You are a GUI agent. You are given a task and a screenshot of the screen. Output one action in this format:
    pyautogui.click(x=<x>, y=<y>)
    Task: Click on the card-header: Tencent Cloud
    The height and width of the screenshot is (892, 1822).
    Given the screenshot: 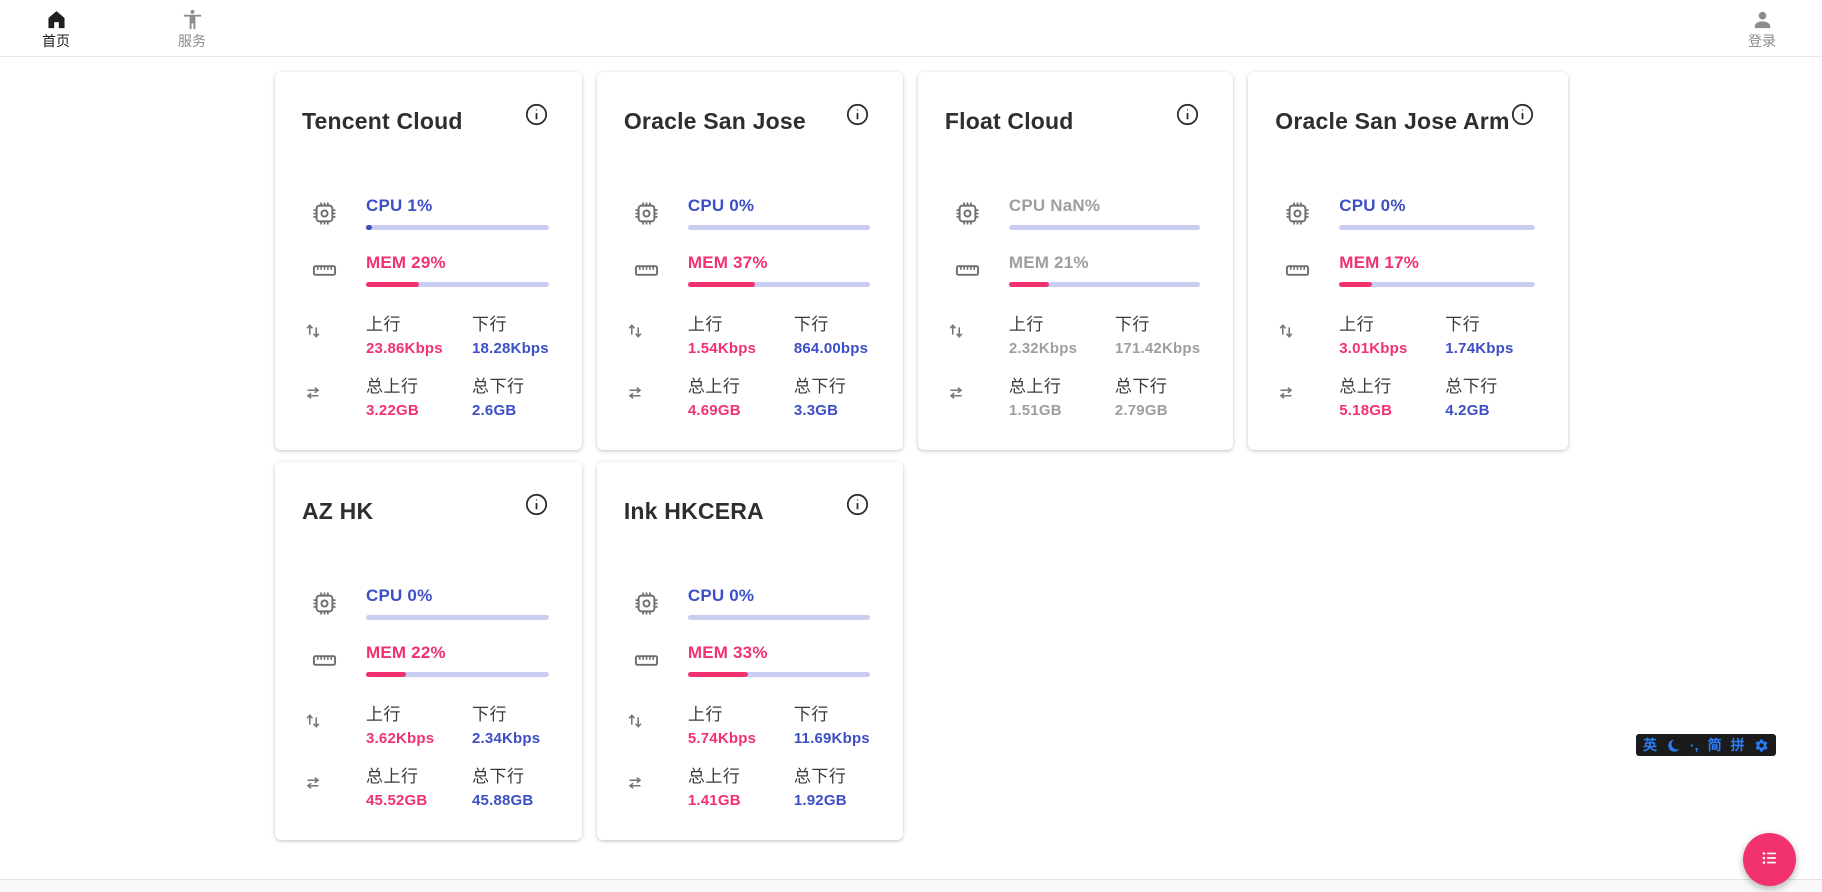 What is the action you would take?
    pyautogui.click(x=425, y=128)
    